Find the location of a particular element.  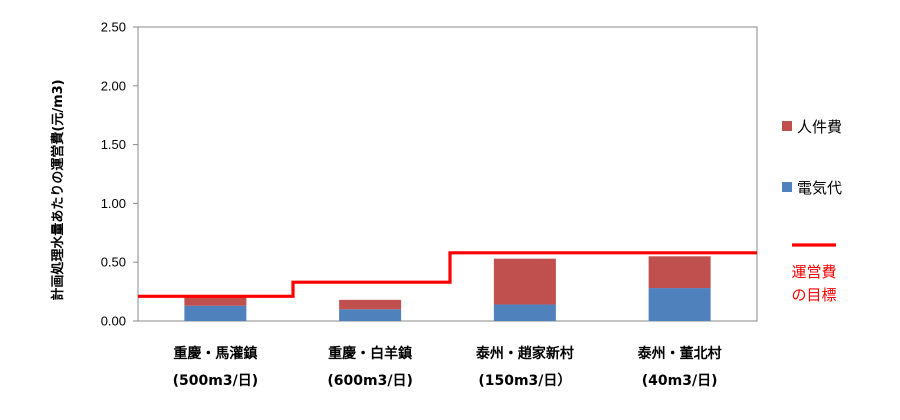

target-step-line is located at coordinates (447, 274).